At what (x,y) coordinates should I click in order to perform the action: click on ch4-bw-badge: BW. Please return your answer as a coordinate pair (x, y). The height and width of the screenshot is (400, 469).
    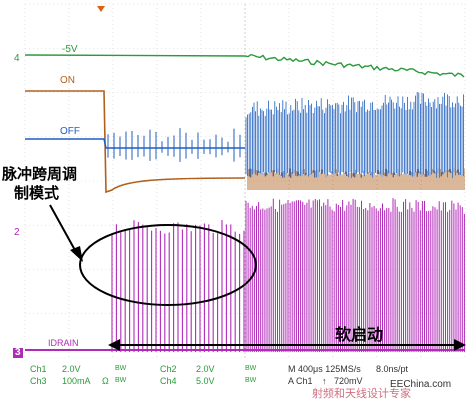
    Looking at the image, I should click on (251, 380).